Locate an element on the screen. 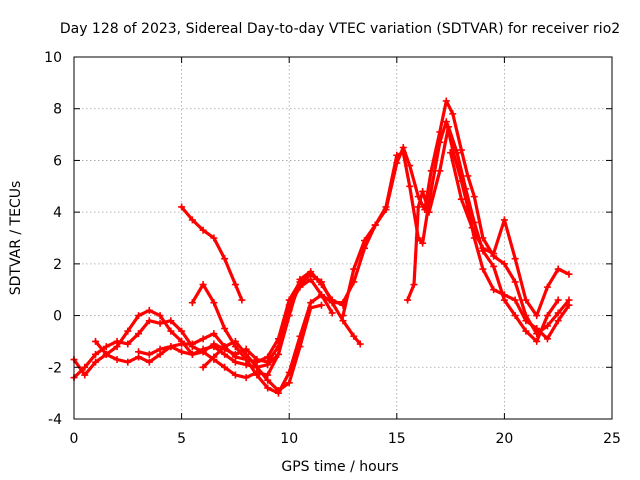 The image size is (640, 480). y-axis-title: SDTVAR / TECUs is located at coordinates (16, 238).